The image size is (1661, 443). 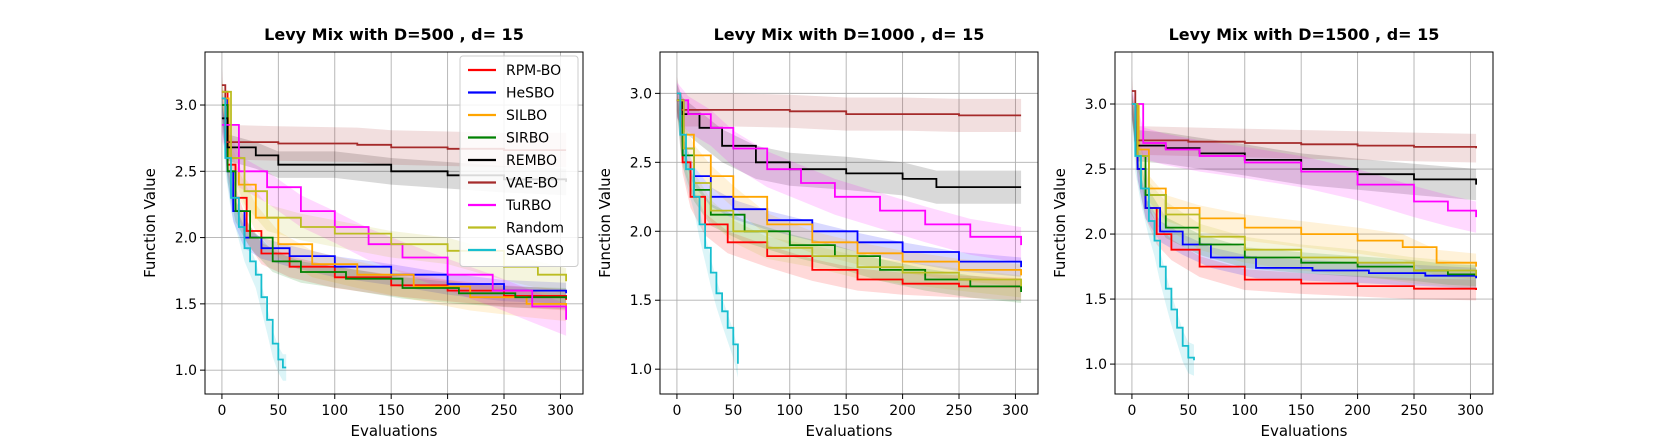 I want to click on series-line-sirbo, so click(x=394, y=201).